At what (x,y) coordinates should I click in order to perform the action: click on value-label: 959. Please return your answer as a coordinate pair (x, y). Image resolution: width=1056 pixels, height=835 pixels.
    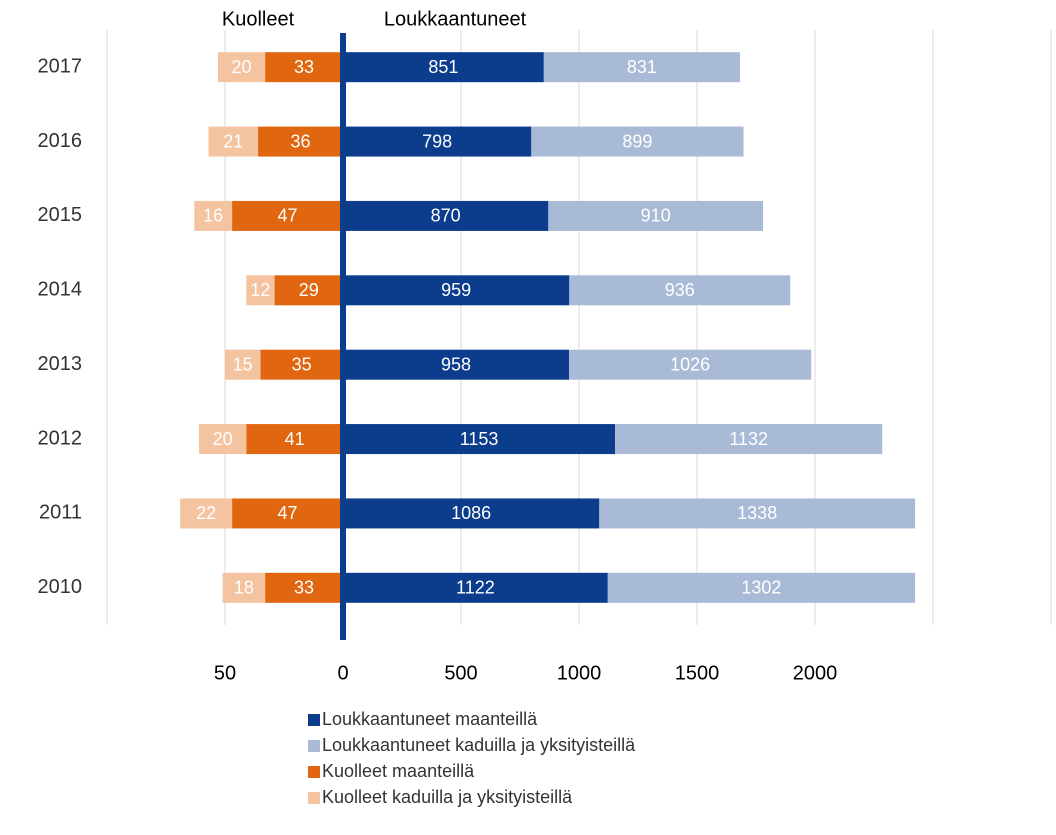
    Looking at the image, I should click on (456, 290).